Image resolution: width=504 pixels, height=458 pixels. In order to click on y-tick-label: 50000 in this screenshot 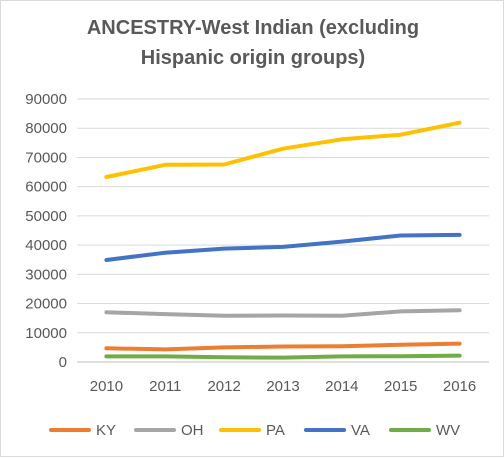, I will do `click(46, 216)`.